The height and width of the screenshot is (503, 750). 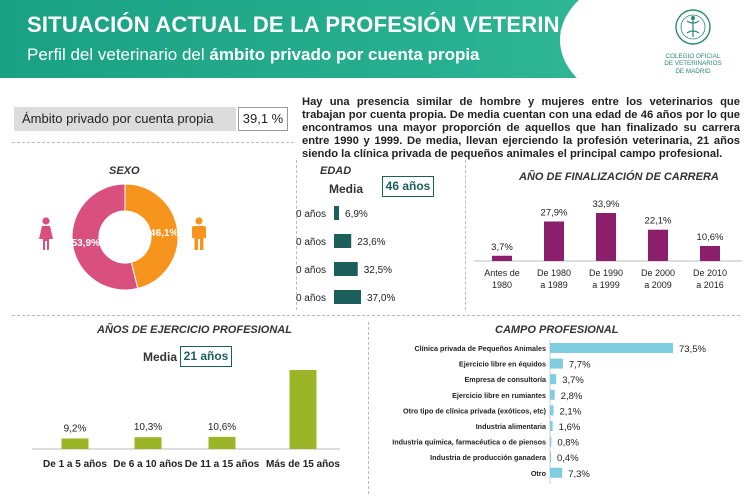 I want to click on edad-category-label: 18 a 30 años, so click(x=311, y=214).